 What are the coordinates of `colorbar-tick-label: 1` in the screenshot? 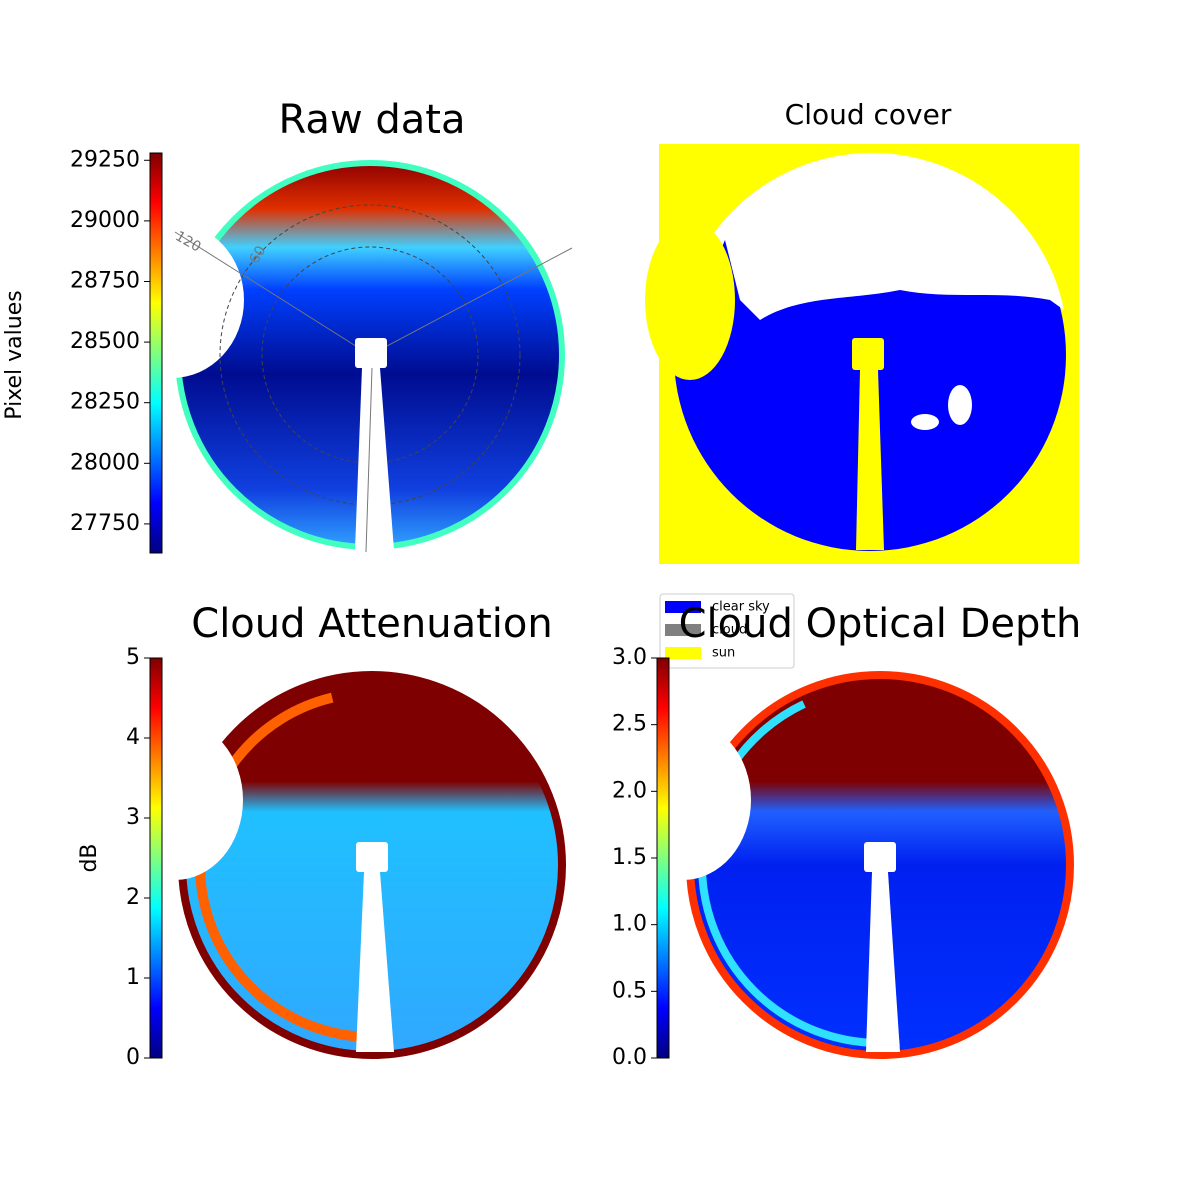 It's located at (133, 977).